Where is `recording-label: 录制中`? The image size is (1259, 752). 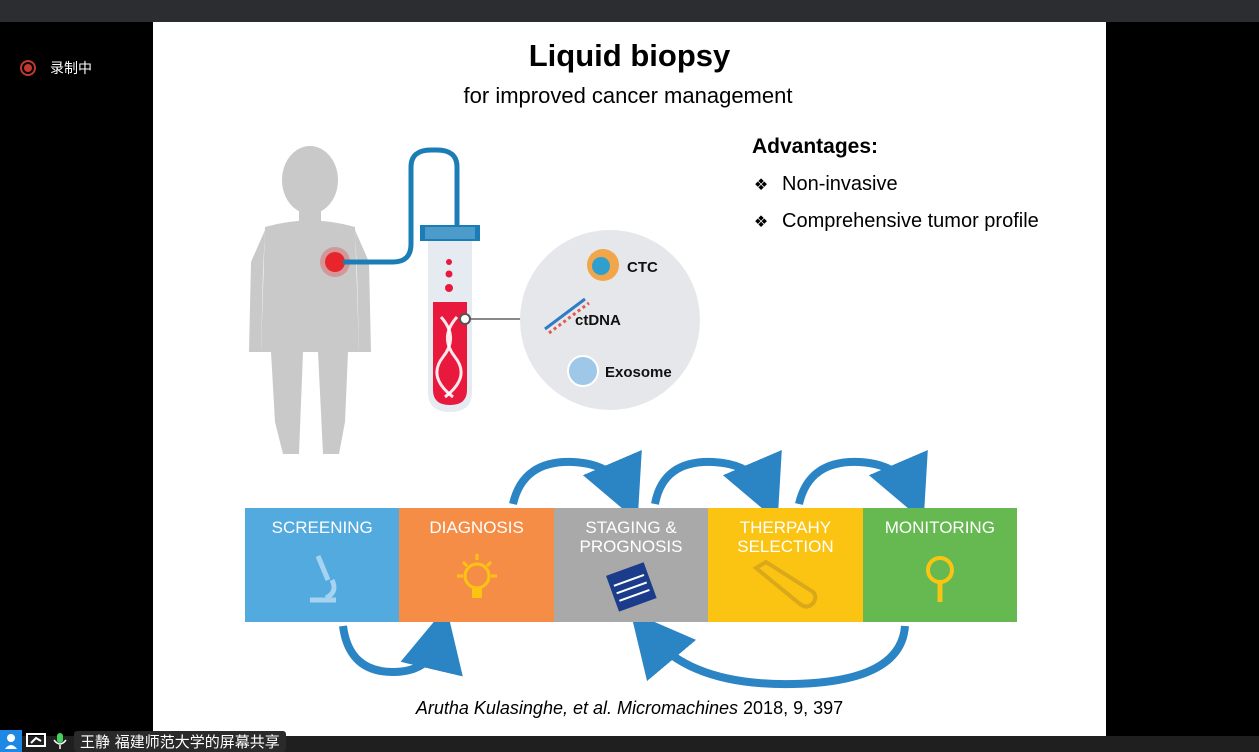
recording-label: 录制中 is located at coordinates (71, 69).